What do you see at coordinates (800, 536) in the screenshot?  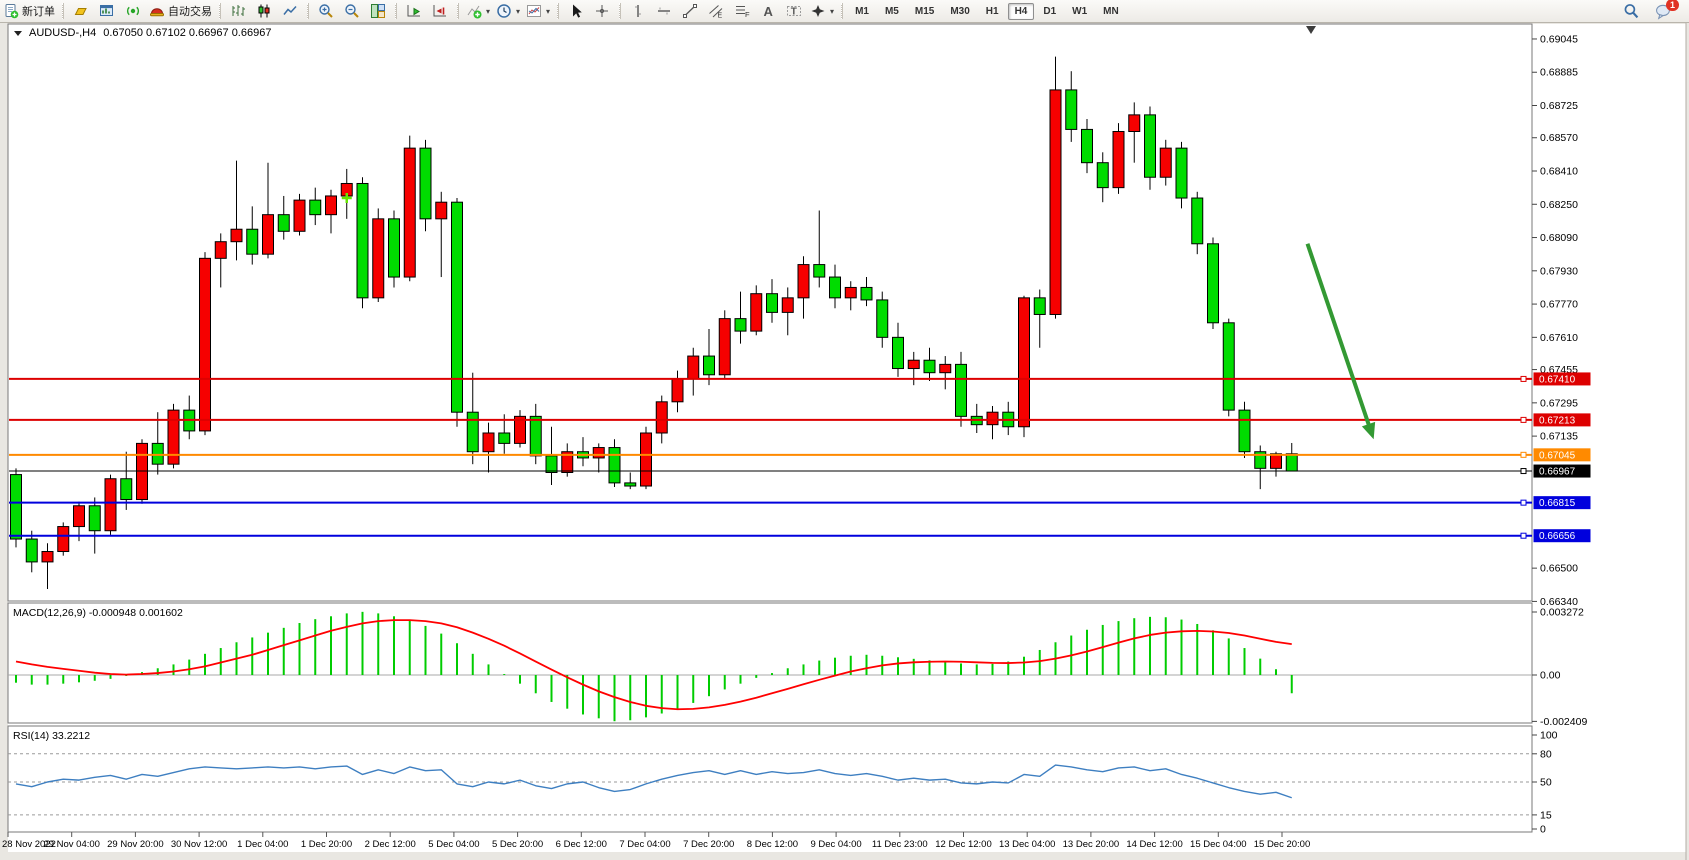 I see `horizontal-level-line: 0.66656` at bounding box center [800, 536].